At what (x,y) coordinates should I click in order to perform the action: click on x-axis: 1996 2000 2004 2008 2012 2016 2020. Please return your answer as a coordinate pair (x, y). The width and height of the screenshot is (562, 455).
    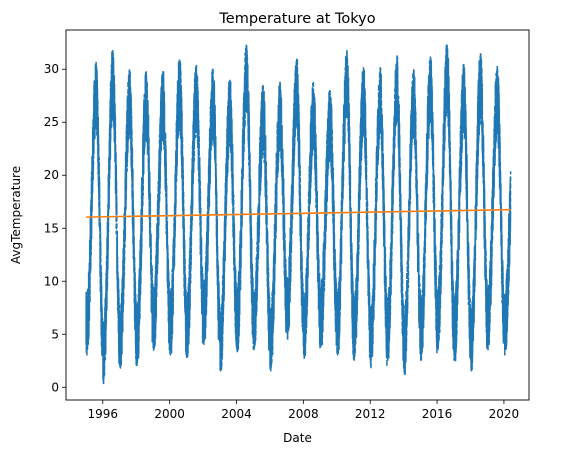
    Looking at the image, I should click on (303, 410).